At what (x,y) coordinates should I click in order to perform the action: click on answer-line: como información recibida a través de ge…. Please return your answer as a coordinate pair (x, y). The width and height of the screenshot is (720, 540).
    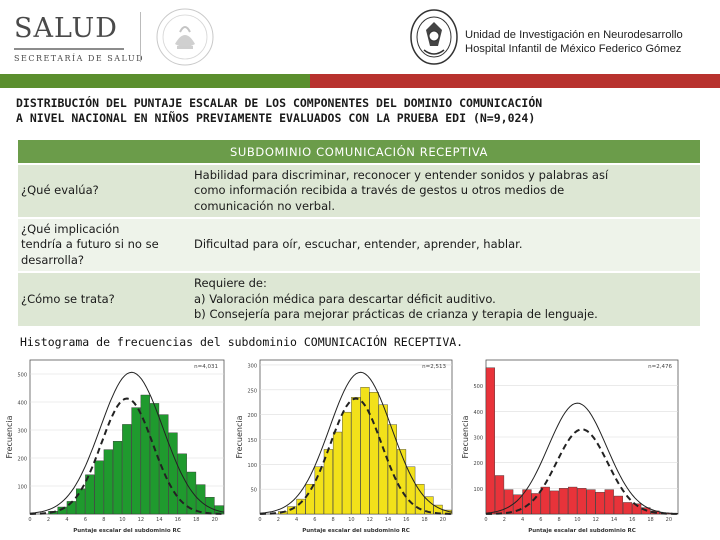
    Looking at the image, I should click on (379, 190).